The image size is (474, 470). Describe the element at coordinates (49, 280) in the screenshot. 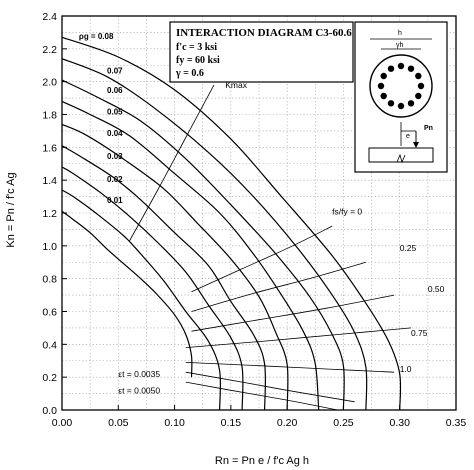

I see `y-tick-label: 0.8` at that location.